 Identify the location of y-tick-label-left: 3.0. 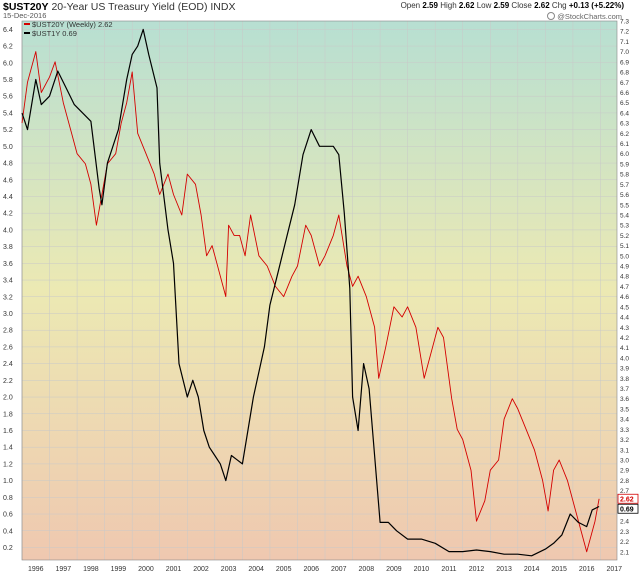
(8, 314).